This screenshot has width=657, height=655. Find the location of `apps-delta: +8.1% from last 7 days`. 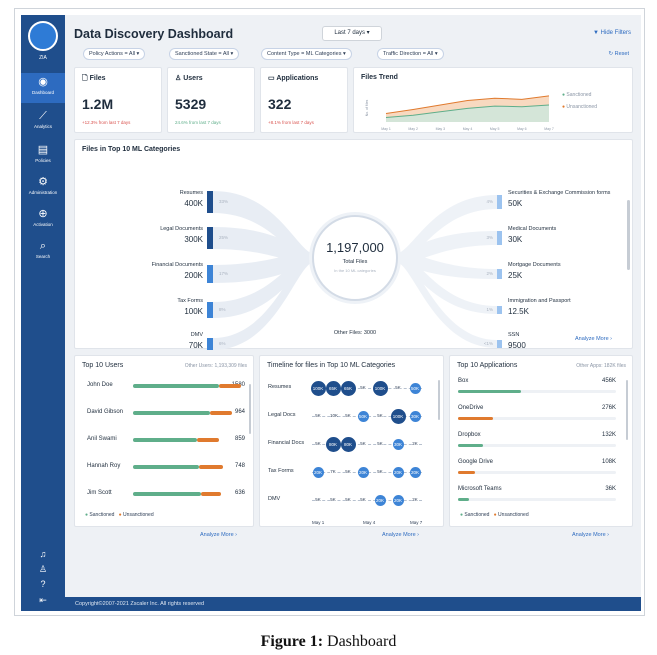

apps-delta: +8.1% from last 7 days is located at coordinates (291, 122).